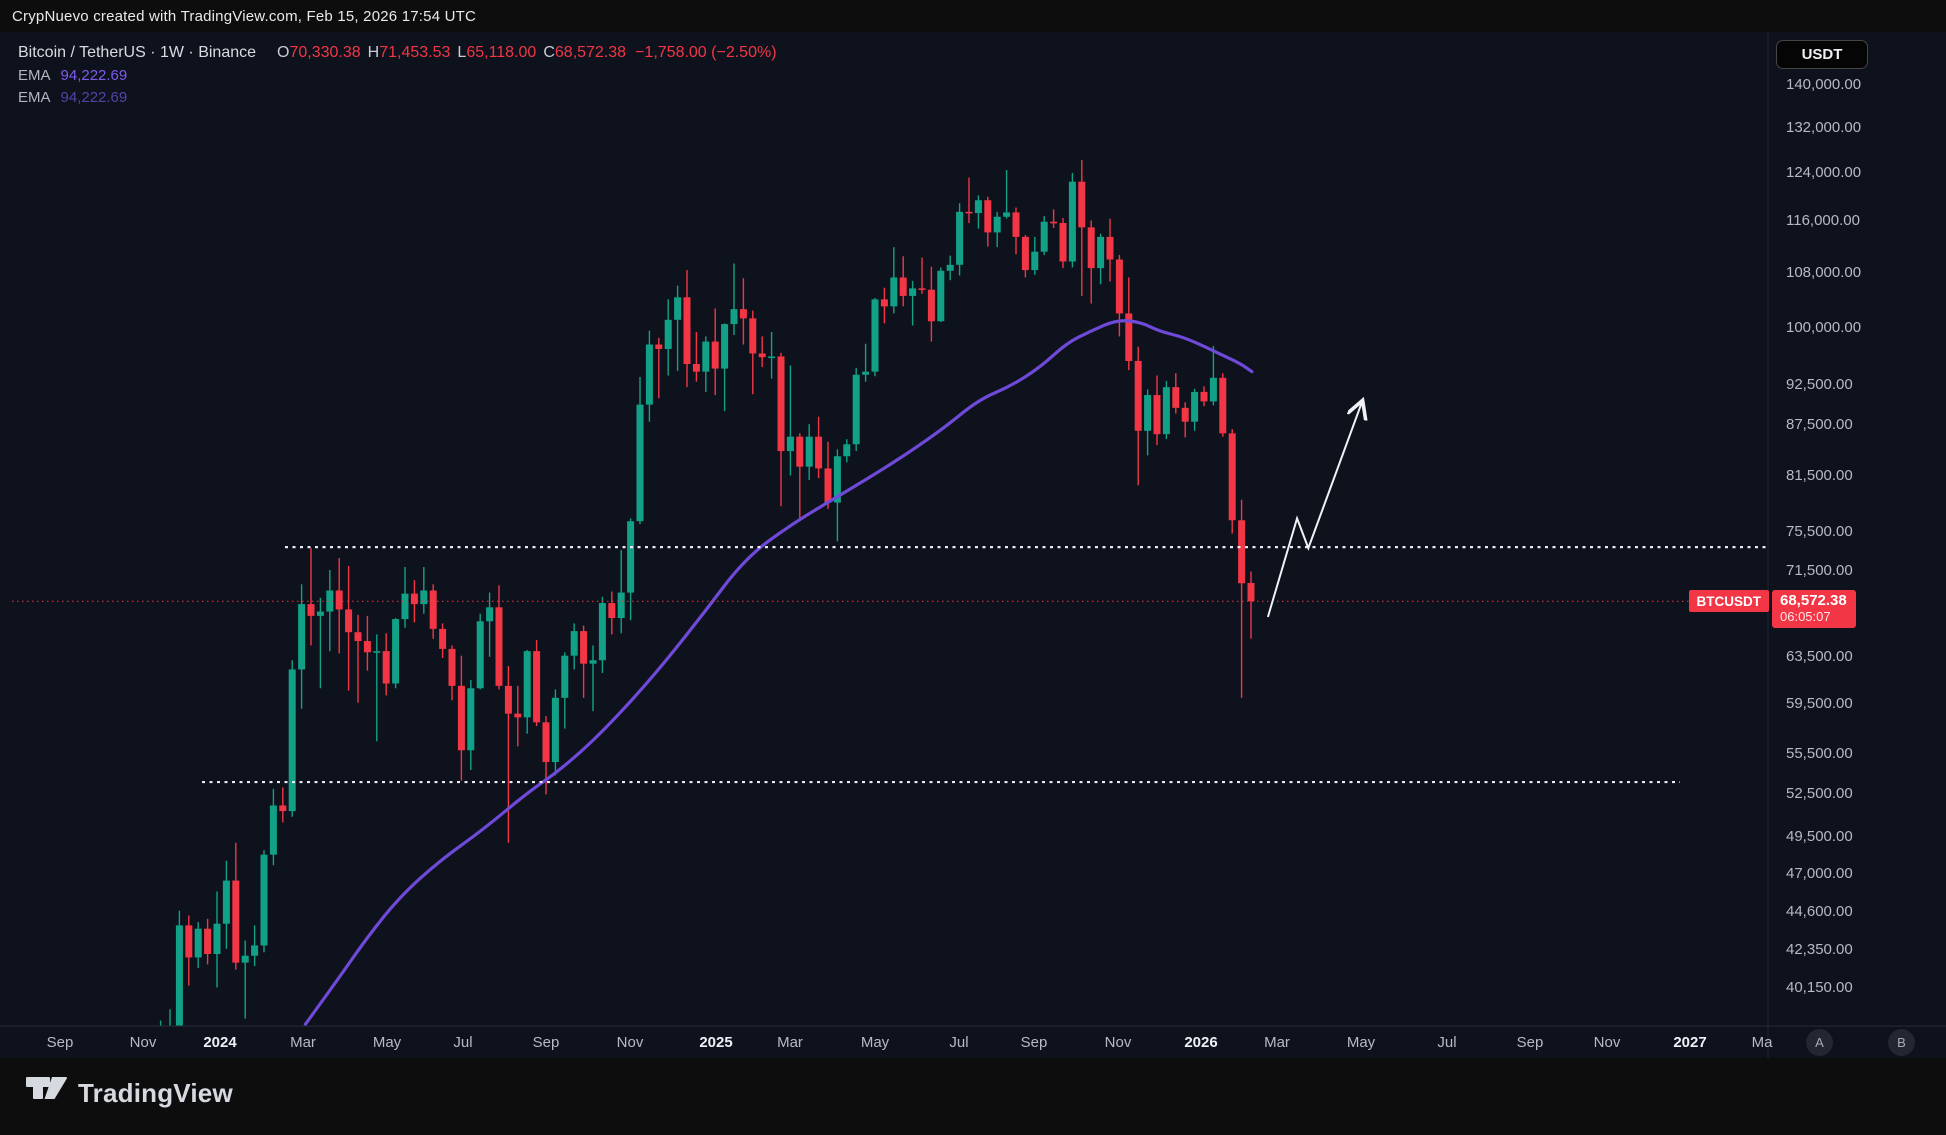  What do you see at coordinates (716, 1042) in the screenshot?
I see `time-tick-label: 2025` at bounding box center [716, 1042].